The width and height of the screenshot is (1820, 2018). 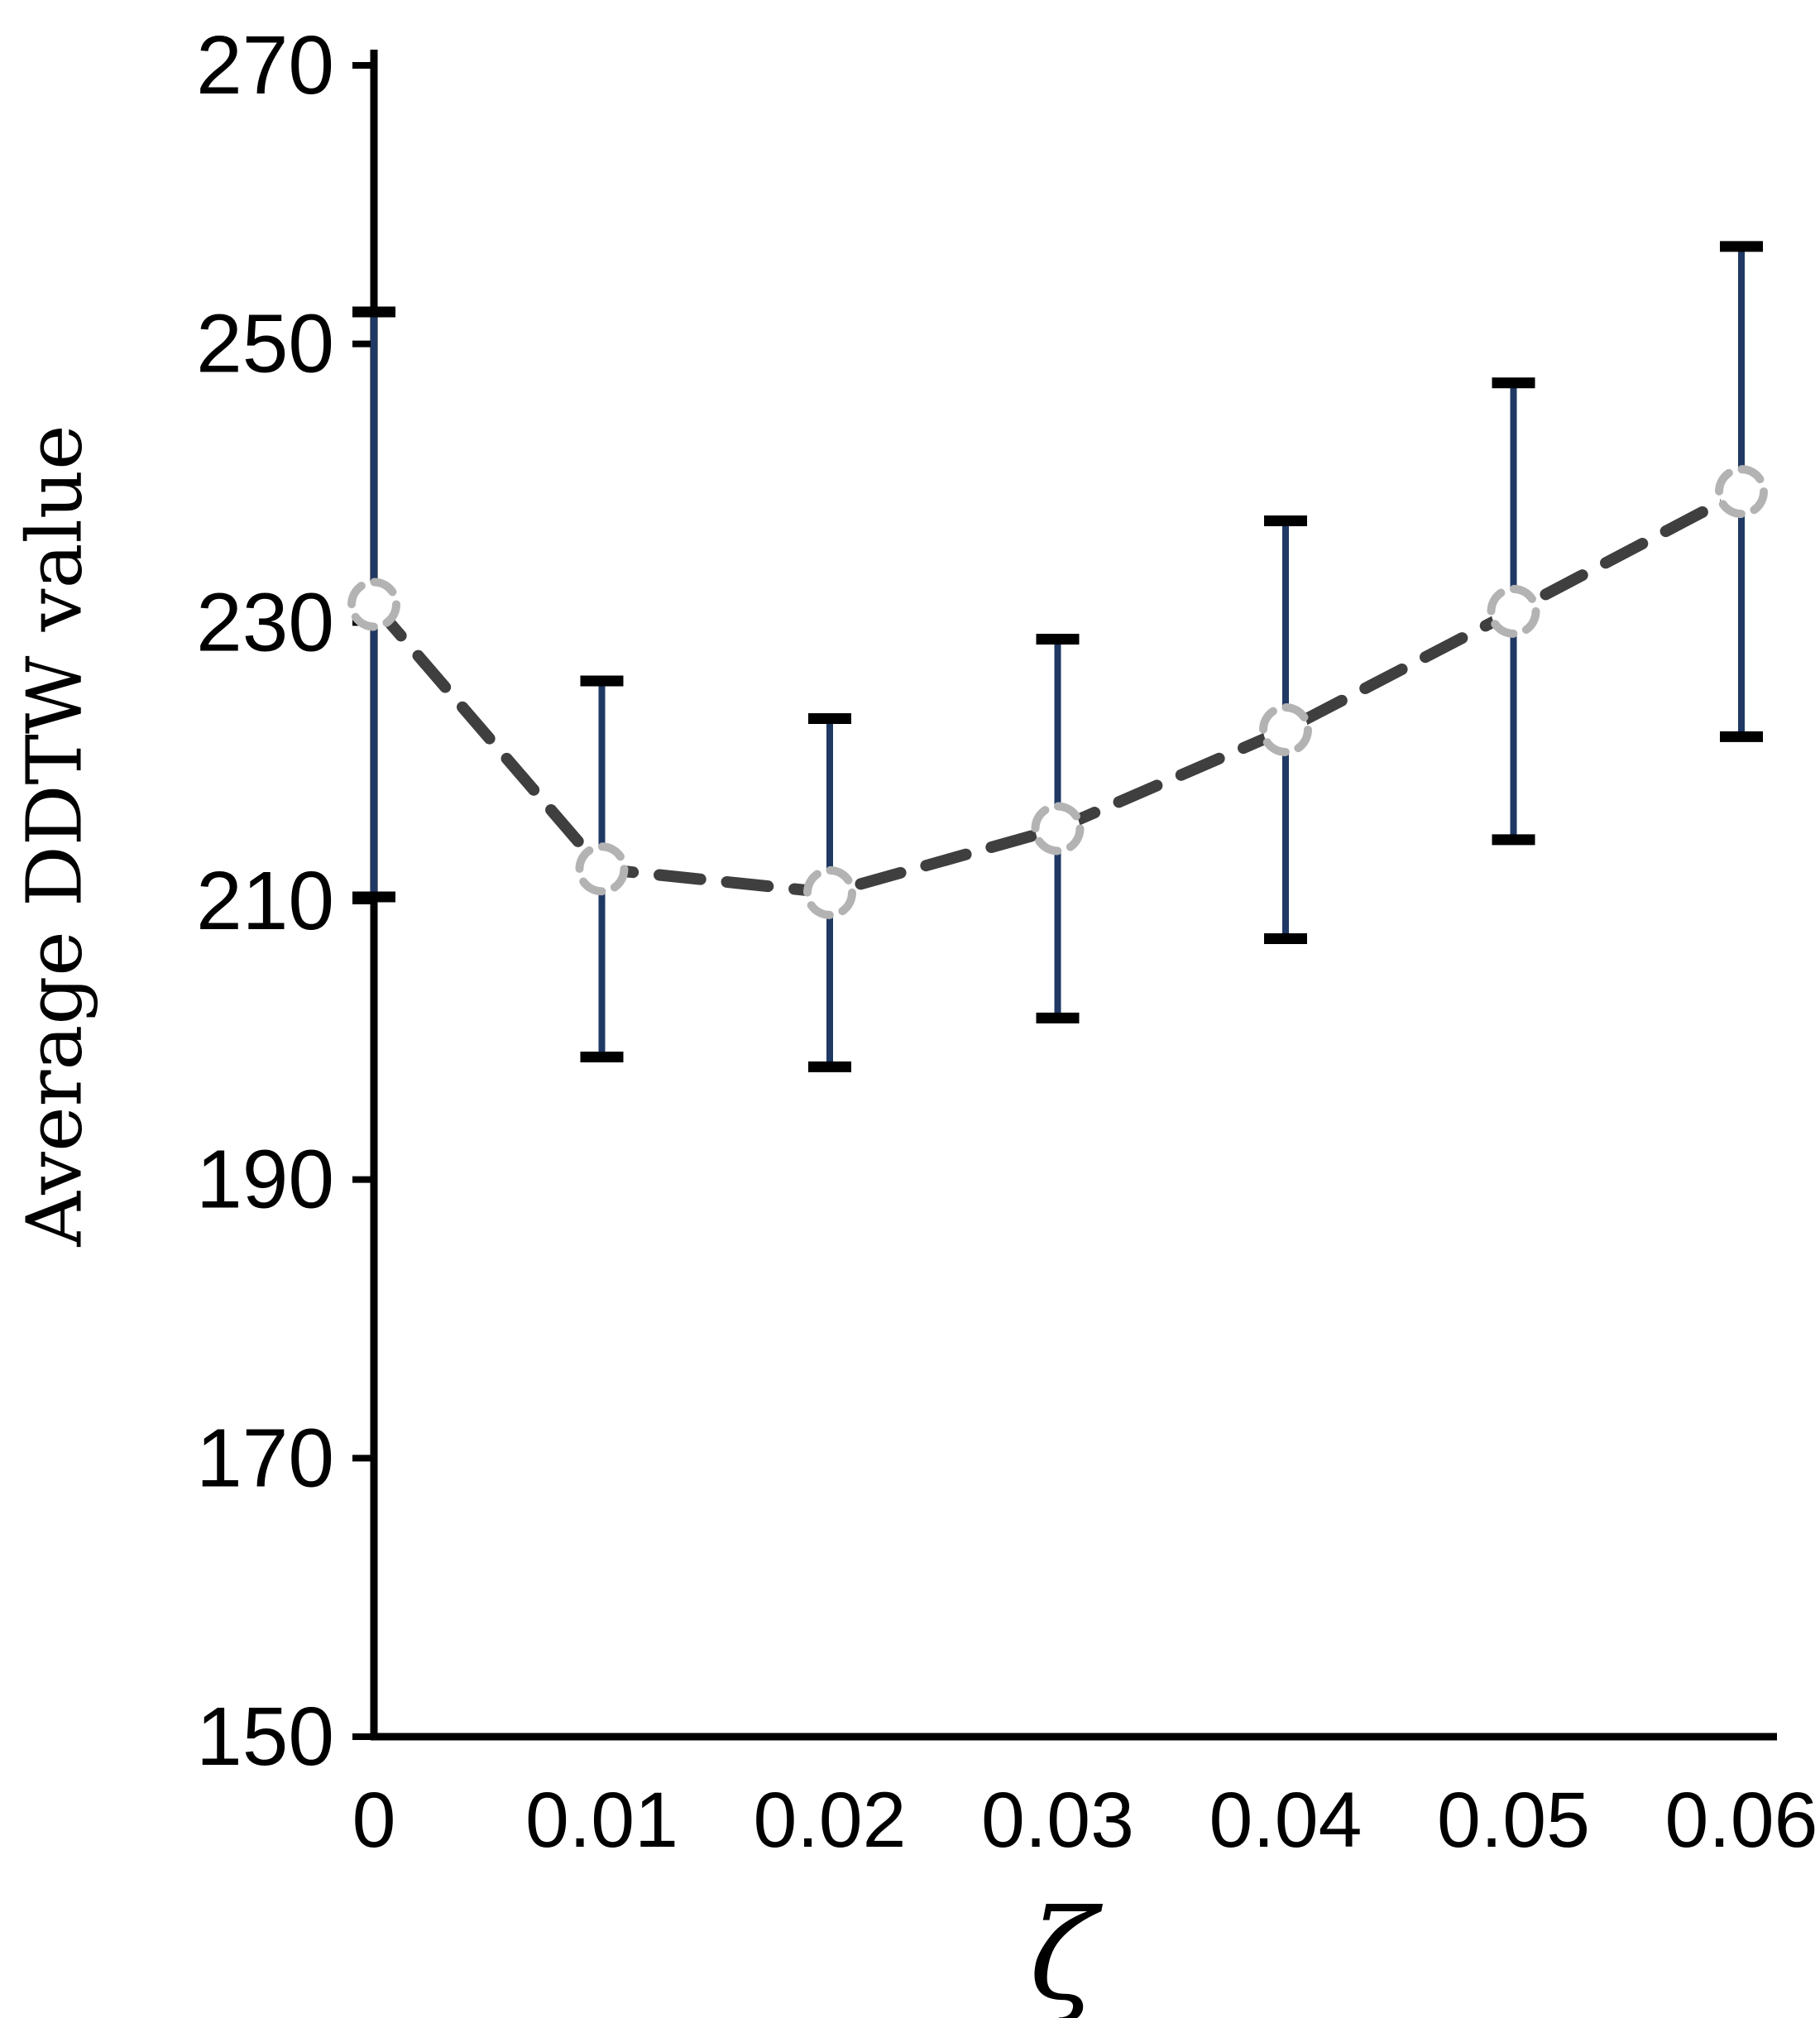 What do you see at coordinates (265, 66) in the screenshot?
I see `y-tick-label: 270` at bounding box center [265, 66].